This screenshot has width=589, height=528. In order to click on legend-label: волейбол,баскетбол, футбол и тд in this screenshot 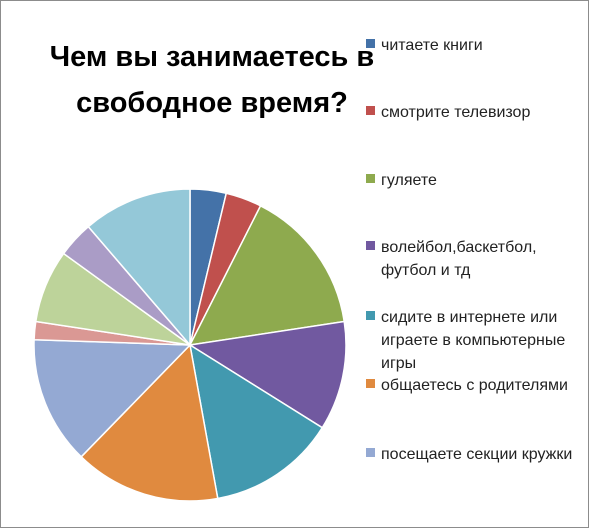, I will do `click(459, 259)`.